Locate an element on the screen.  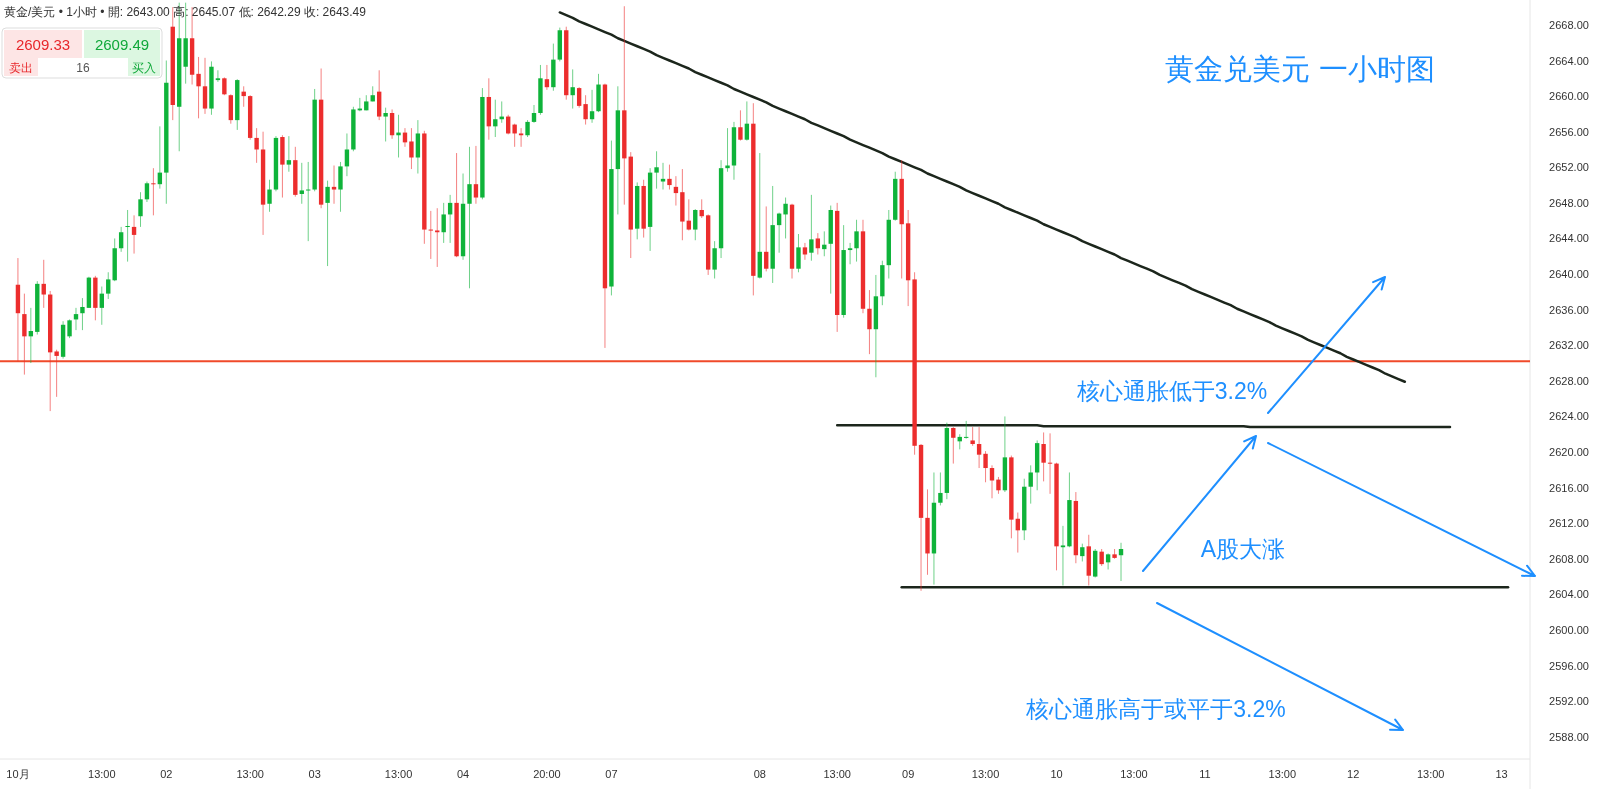
y-tick-label: 2620.00 is located at coordinates (1569, 452).